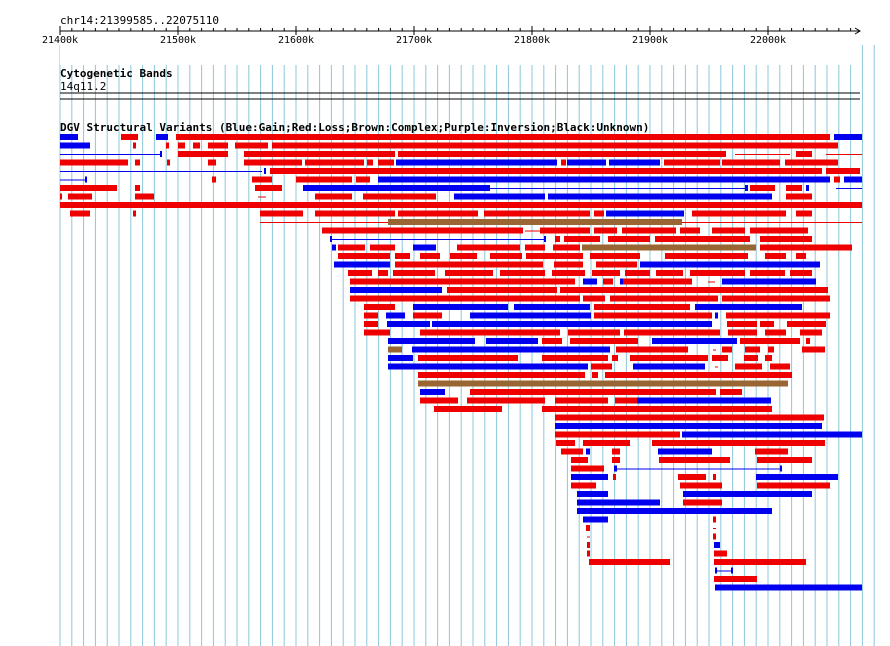 This screenshot has height=646, width=890. Describe the element at coordinates (178, 40) in the screenshot. I see `ruler-tick-label: 21500k` at that location.